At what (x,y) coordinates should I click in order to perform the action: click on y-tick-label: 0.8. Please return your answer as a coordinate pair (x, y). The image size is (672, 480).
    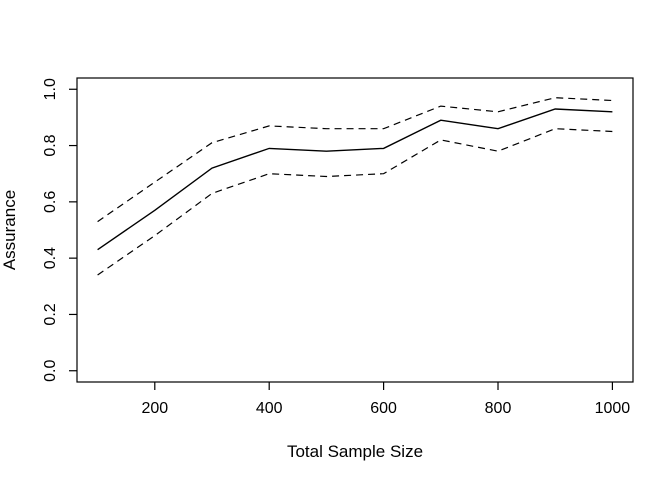
    Looking at the image, I should click on (50, 145).